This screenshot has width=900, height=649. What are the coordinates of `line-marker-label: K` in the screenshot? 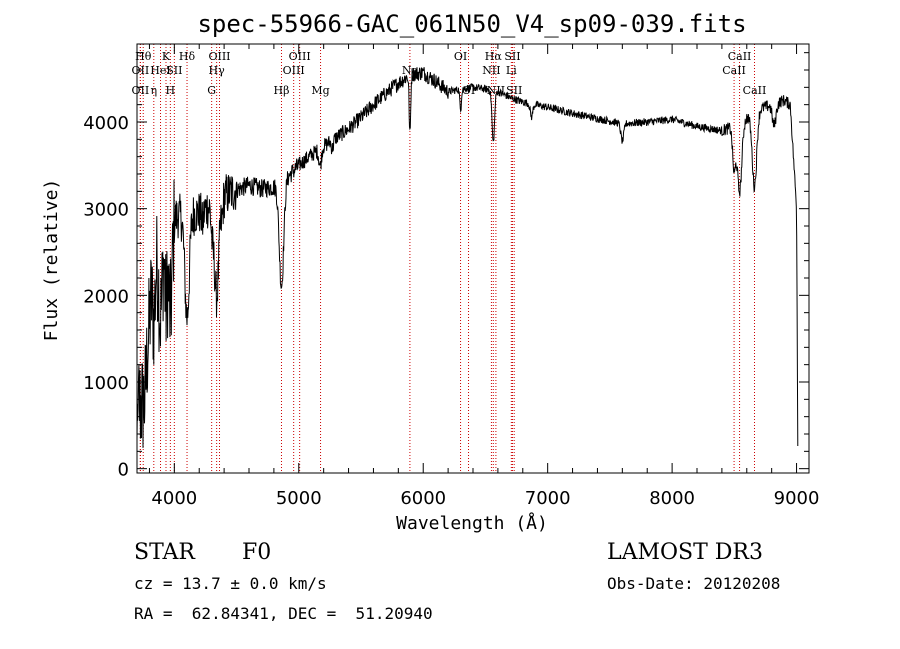 It's located at (166, 56).